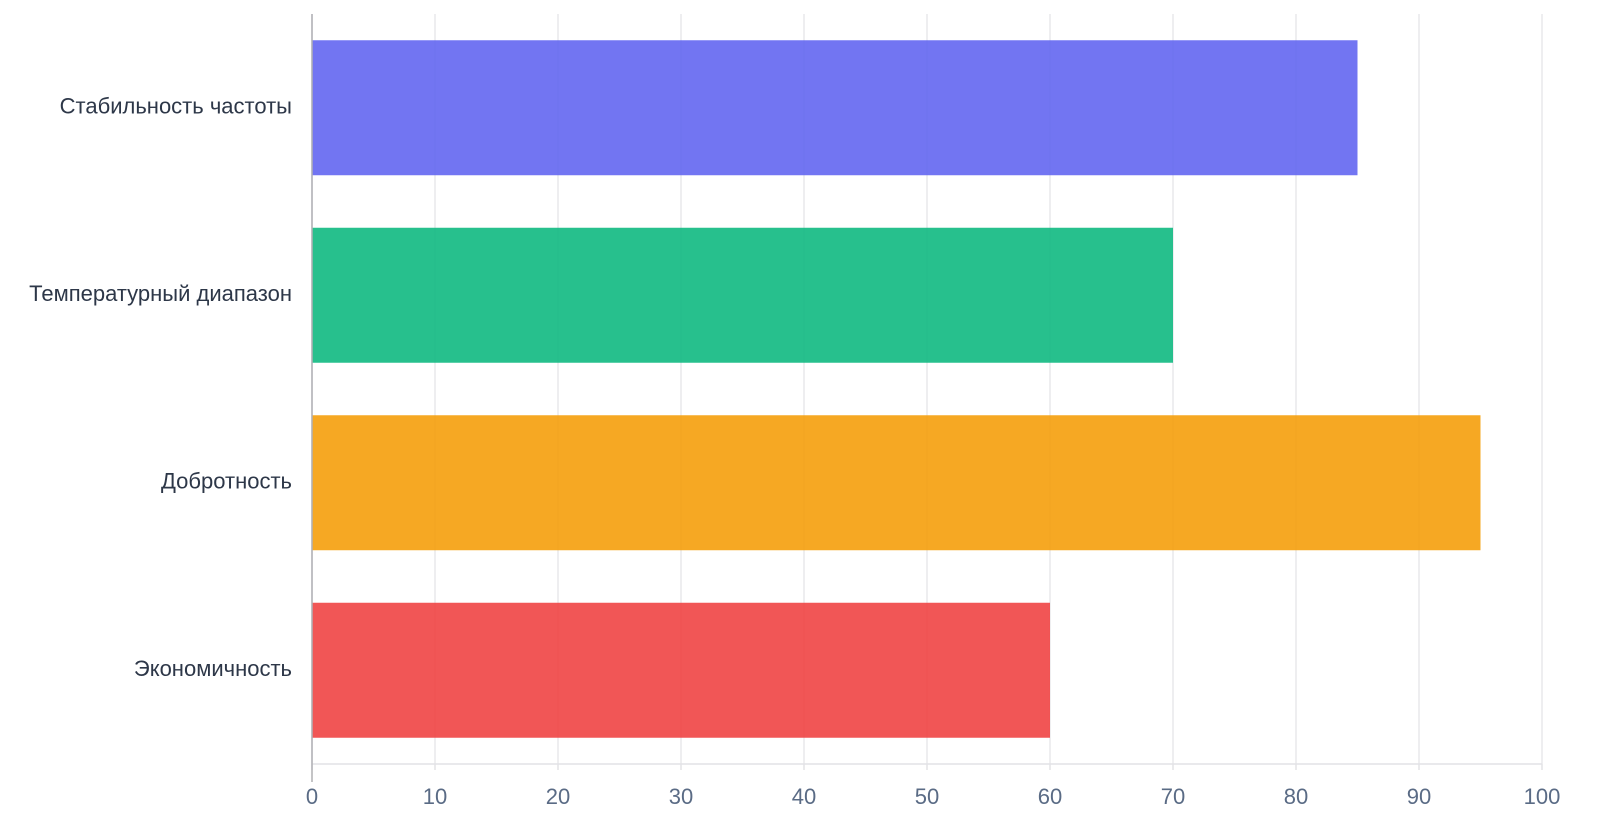  I want to click on y-tick-label: Экономичность, so click(213, 668).